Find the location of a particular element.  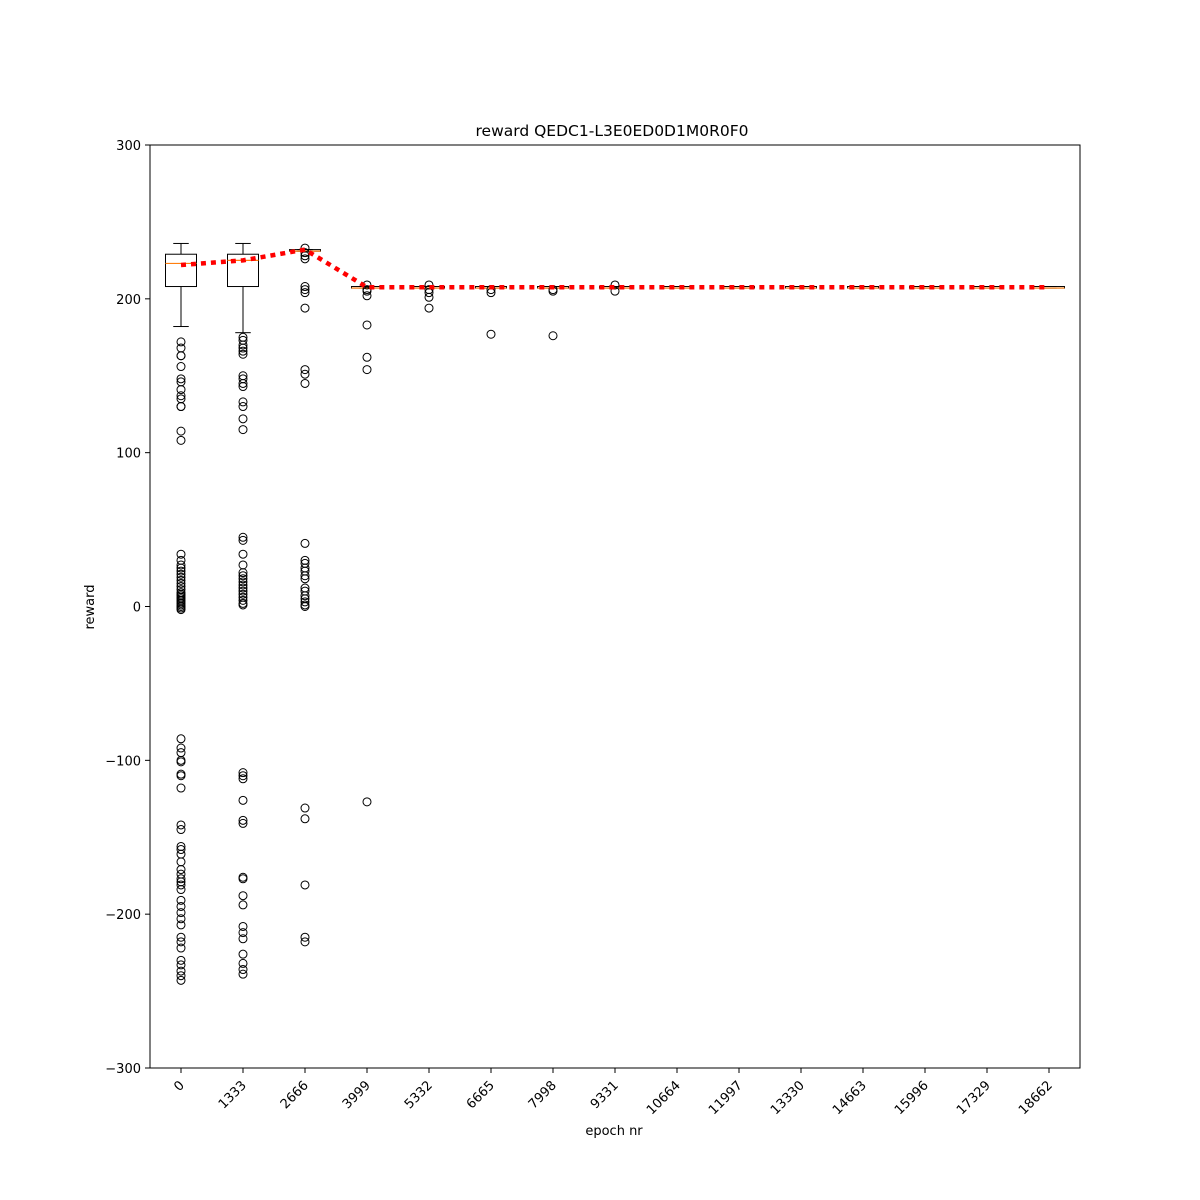

y-tick-label: 100 is located at coordinates (128, 454).